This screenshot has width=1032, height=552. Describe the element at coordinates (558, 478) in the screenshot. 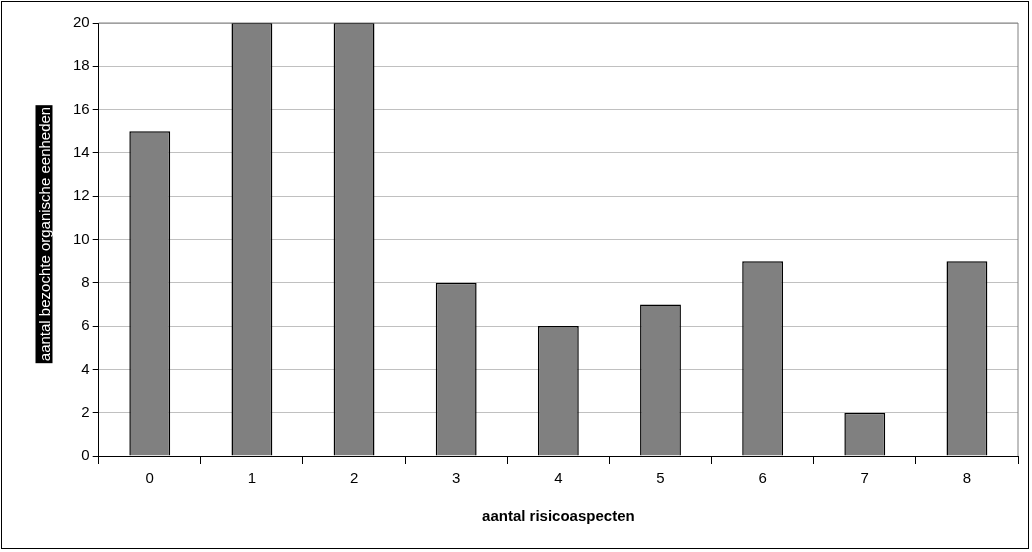

I see `x-tick-label: 4` at that location.